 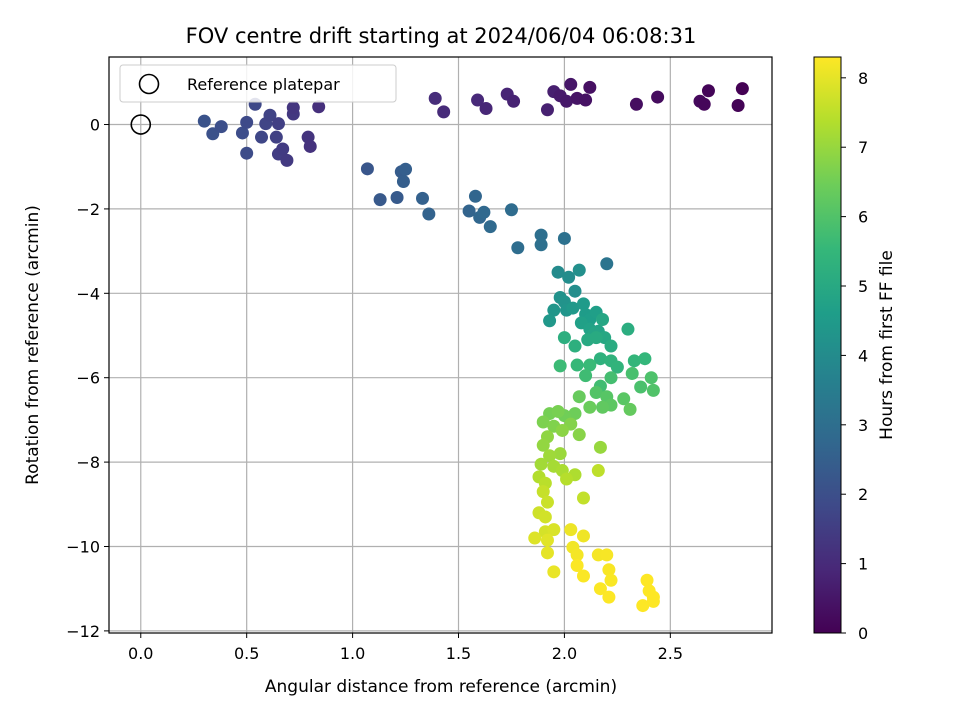 What do you see at coordinates (887, 345) in the screenshot?
I see `colorbar-label: Hours from first FF file` at bounding box center [887, 345].